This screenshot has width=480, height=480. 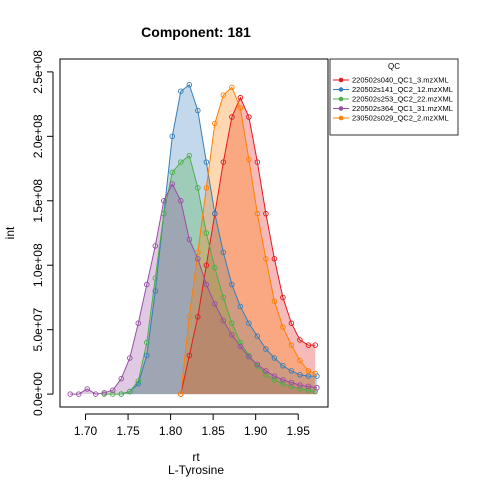 I want to click on y-axis-label: int, so click(x=10, y=232).